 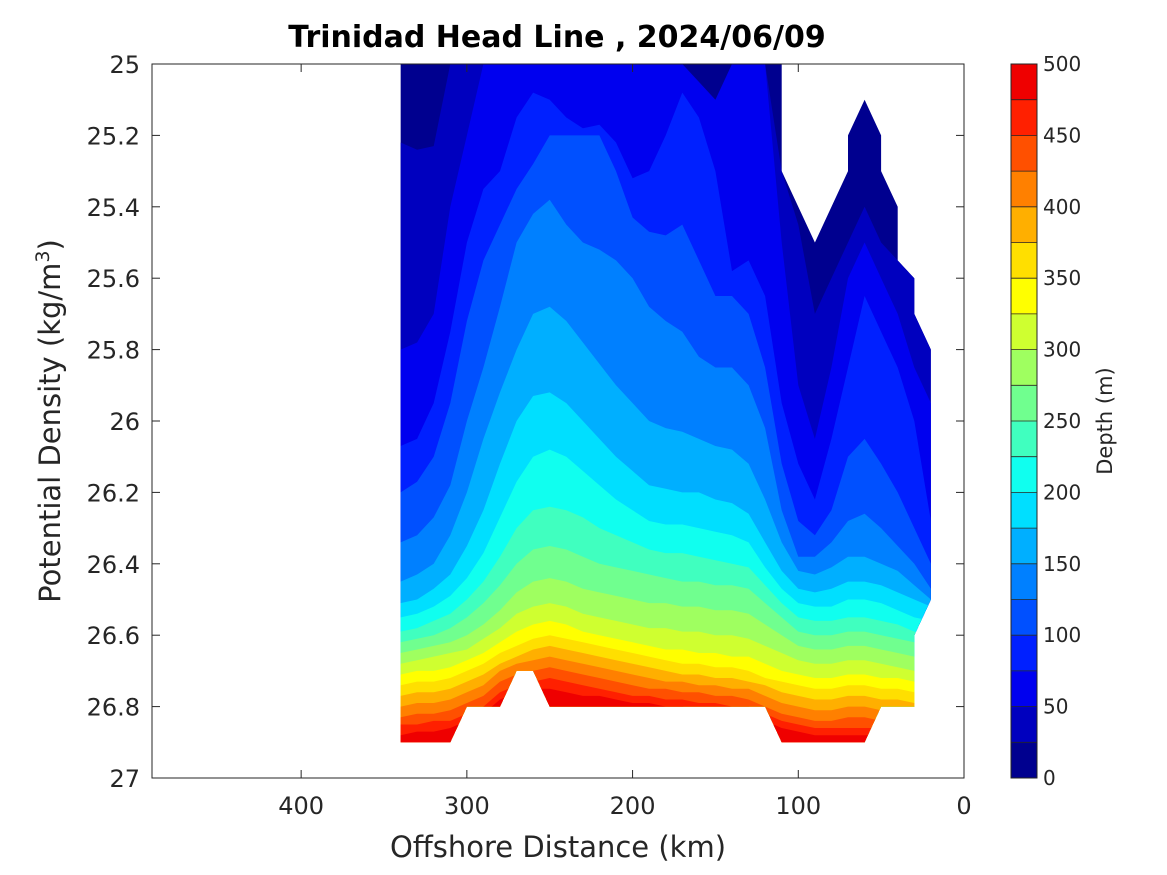 What do you see at coordinates (113, 351) in the screenshot?
I see `y-tick-label: 25.8` at bounding box center [113, 351].